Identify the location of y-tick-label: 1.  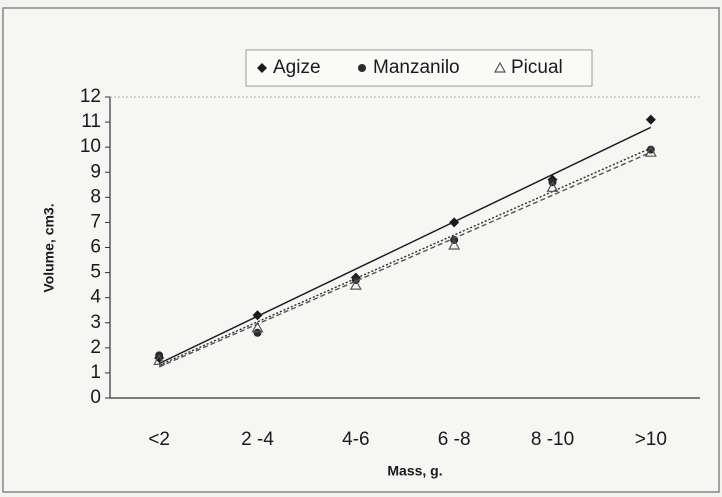
(95, 372).